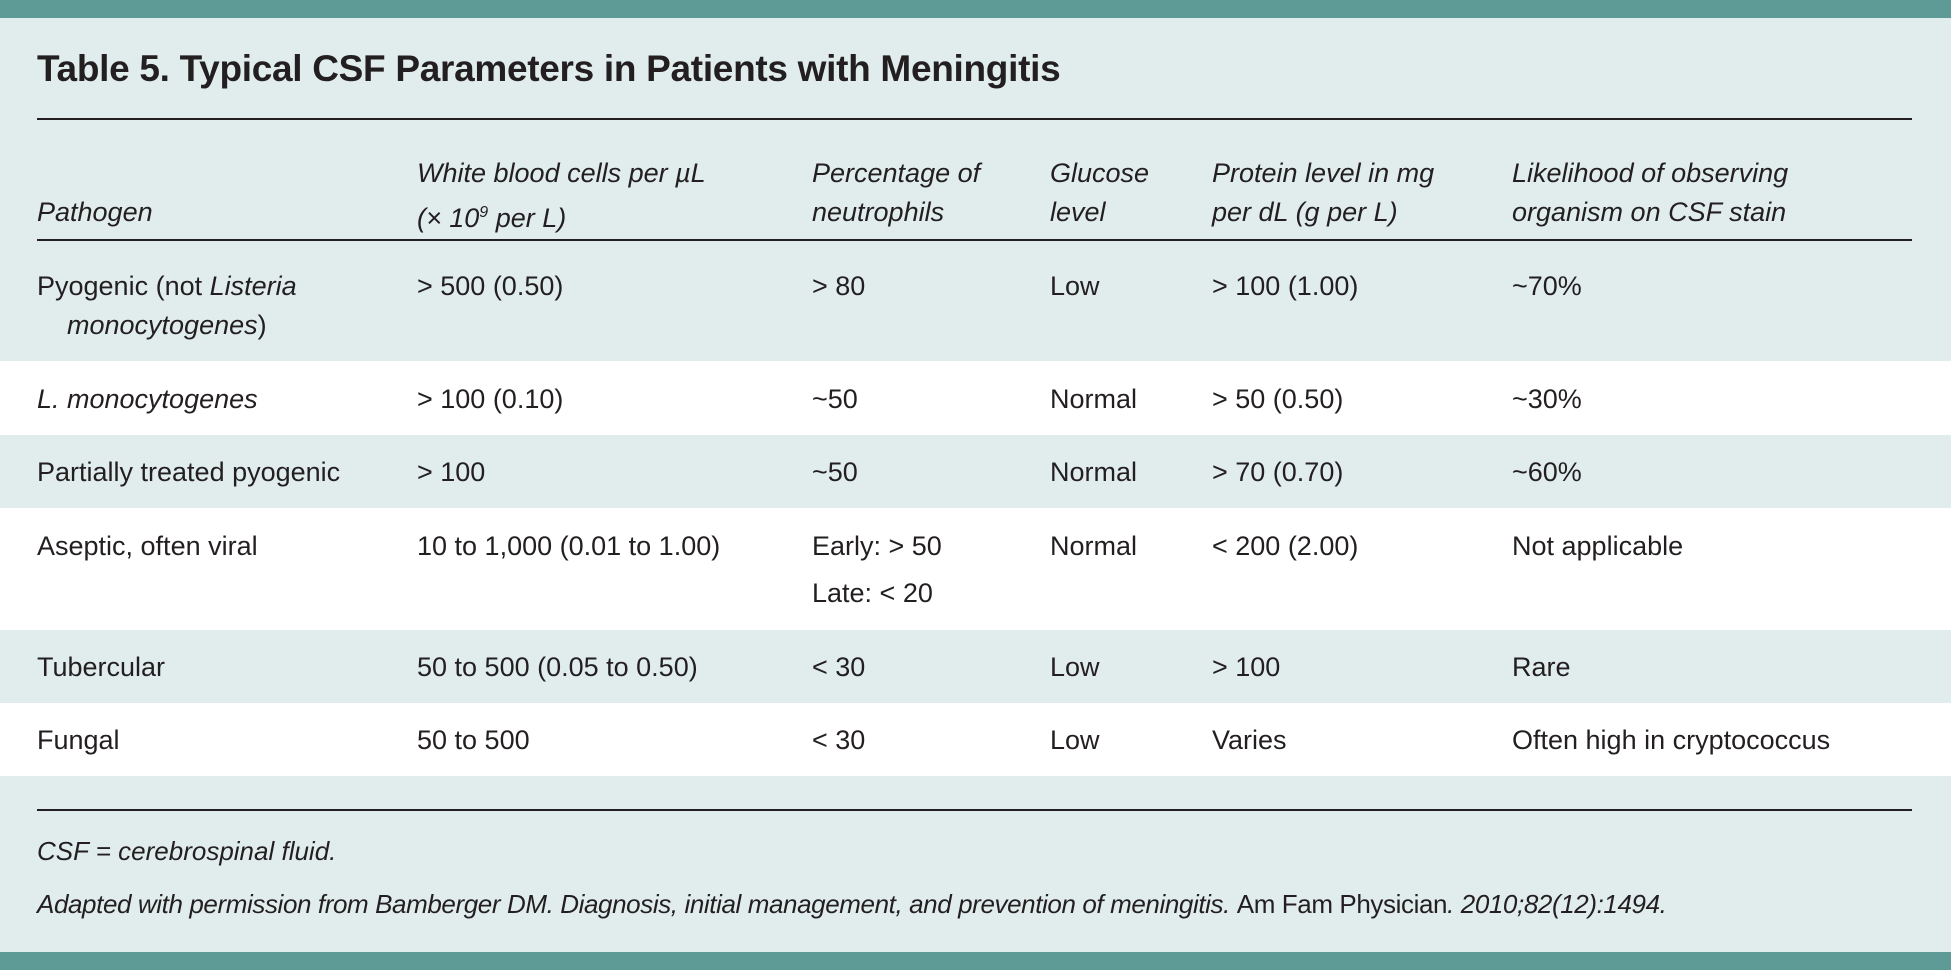 The height and width of the screenshot is (970, 1951). Describe the element at coordinates (1278, 399) in the screenshot. I see `cell-protein: > 50 (0.50)` at that location.